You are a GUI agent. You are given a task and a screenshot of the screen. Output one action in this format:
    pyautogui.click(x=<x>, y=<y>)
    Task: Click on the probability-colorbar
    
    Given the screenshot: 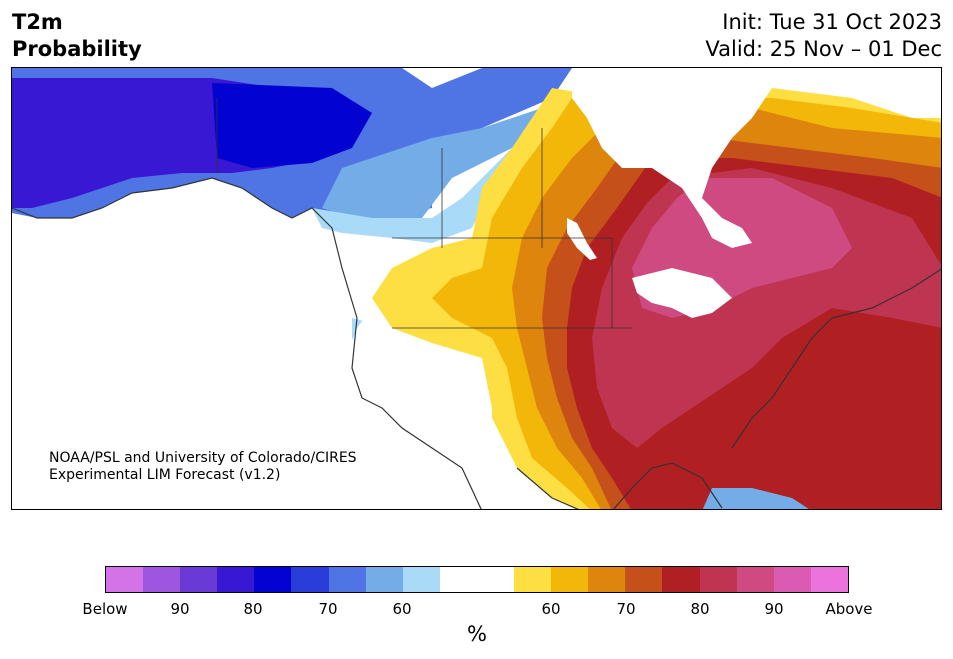 What is the action you would take?
    pyautogui.click(x=477, y=579)
    